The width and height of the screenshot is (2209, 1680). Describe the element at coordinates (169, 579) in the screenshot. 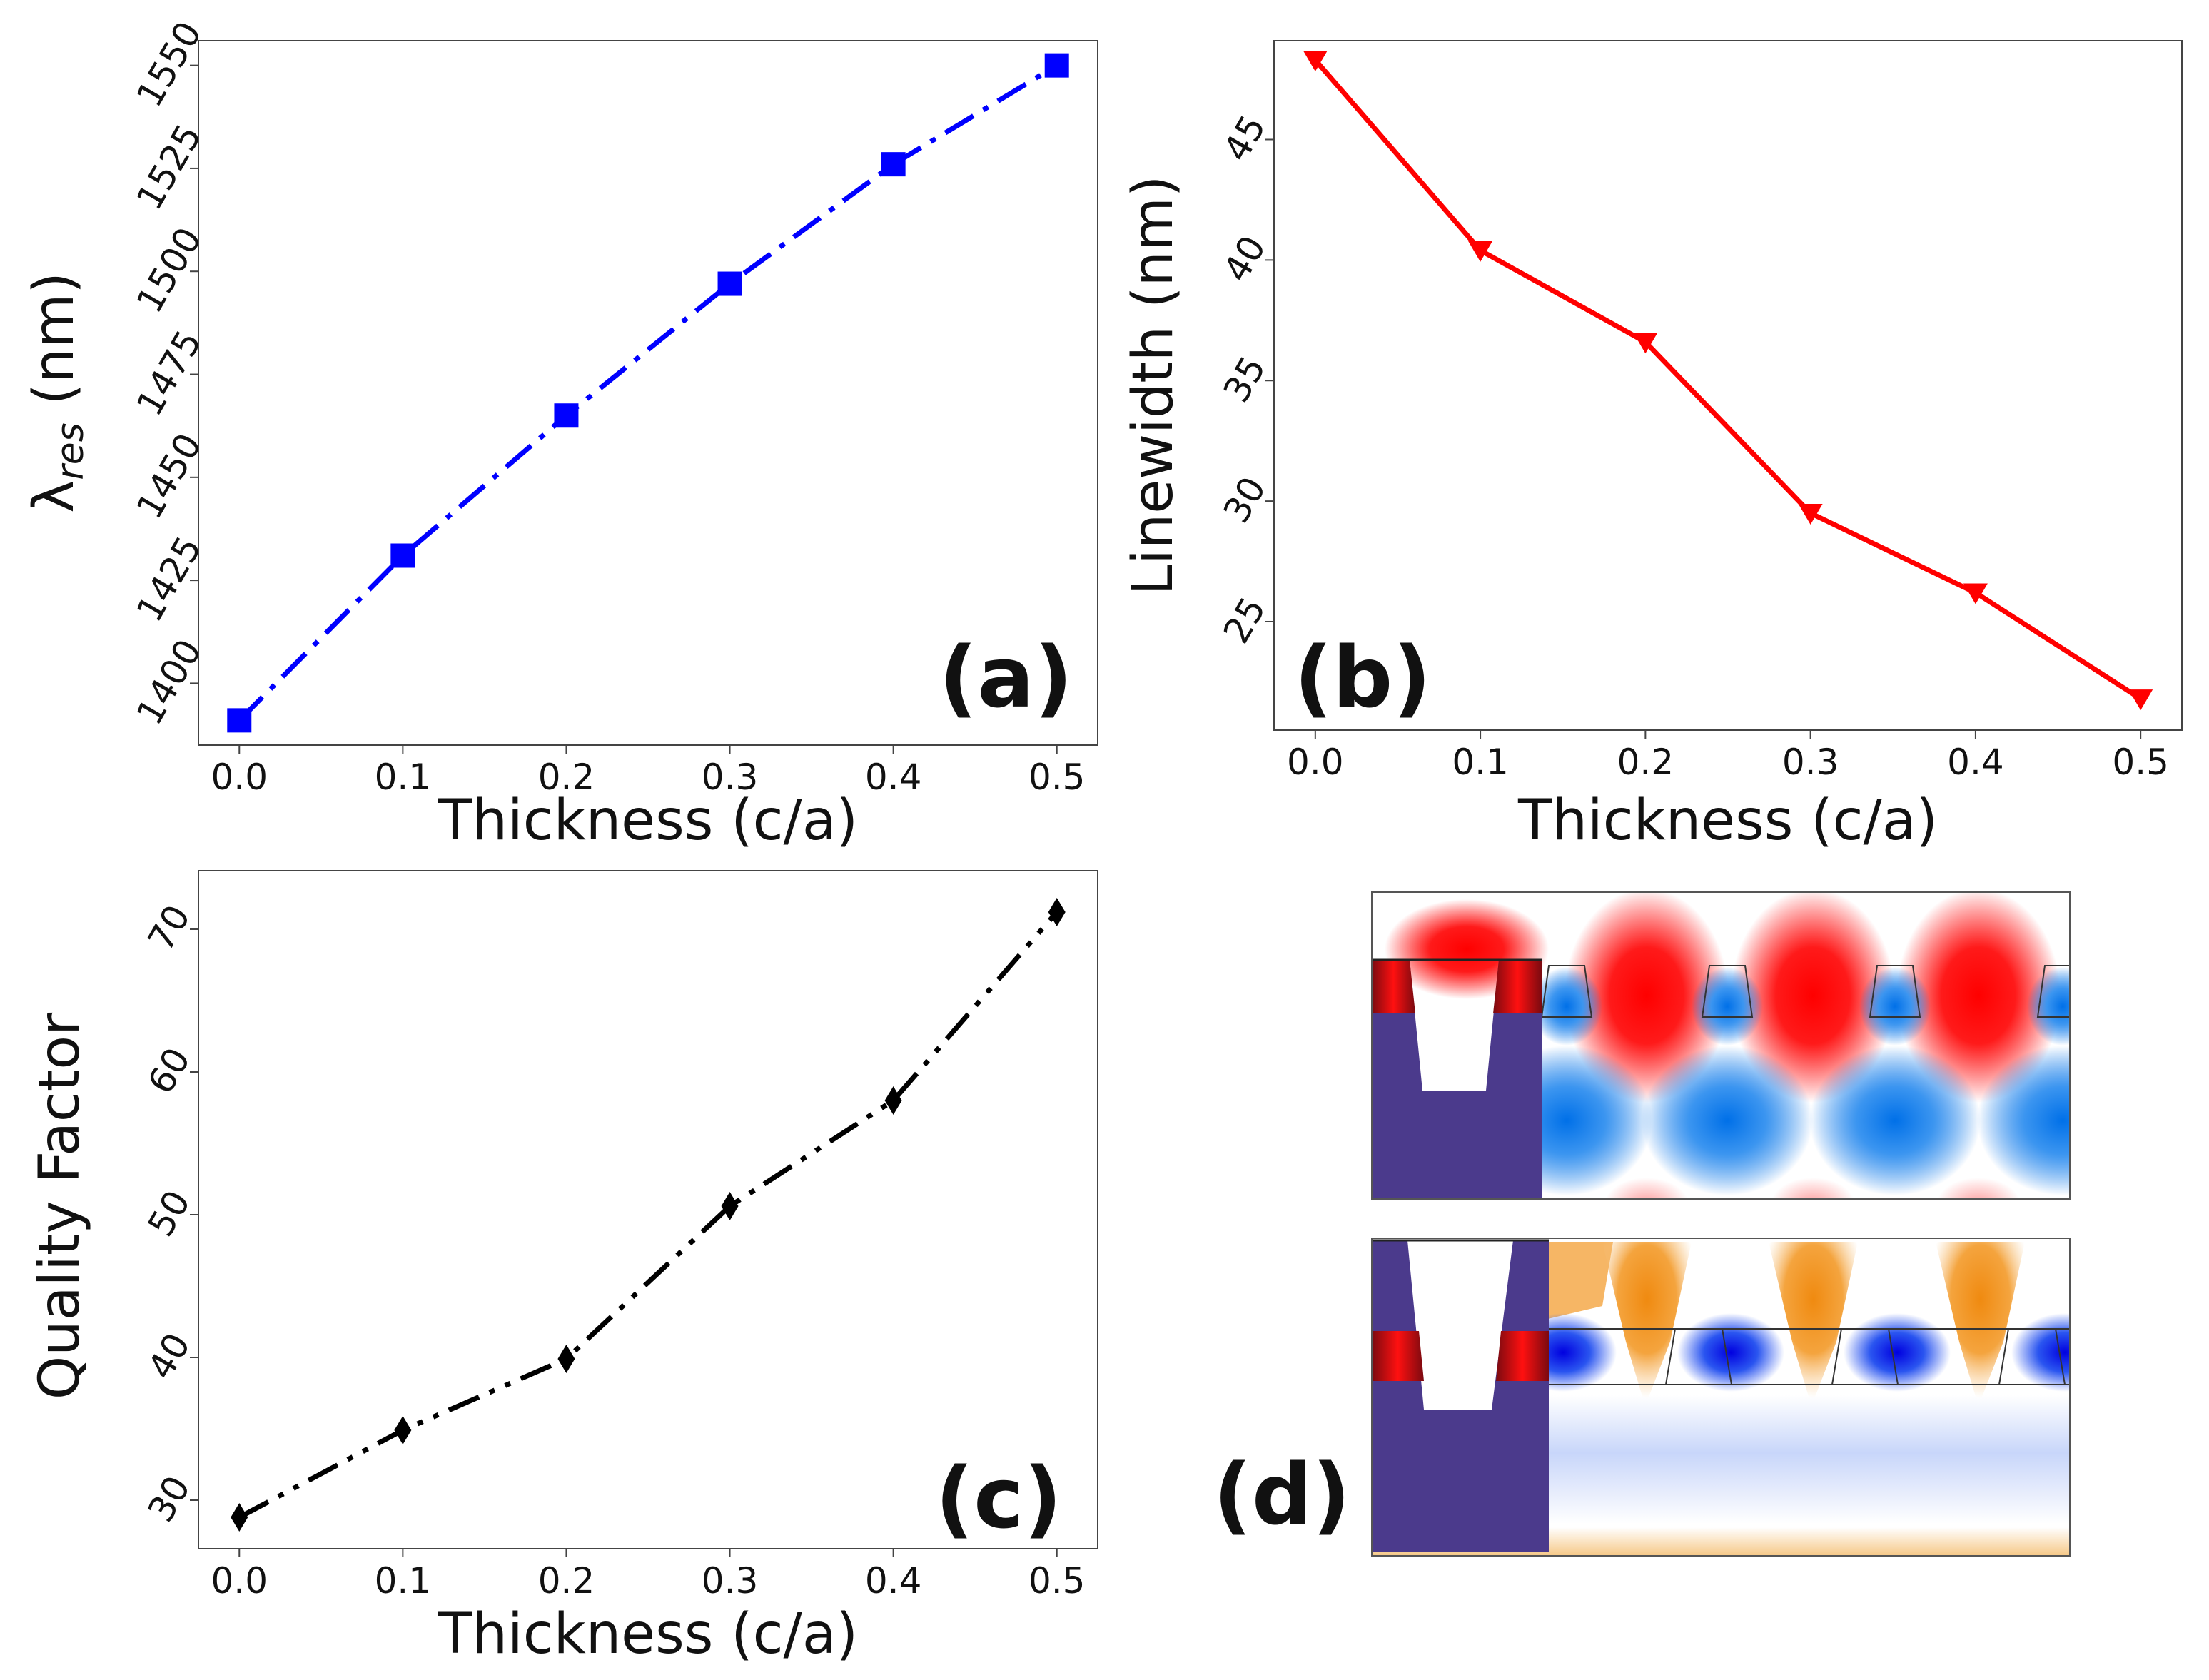

I see `y-tick-label: 1425` at that location.